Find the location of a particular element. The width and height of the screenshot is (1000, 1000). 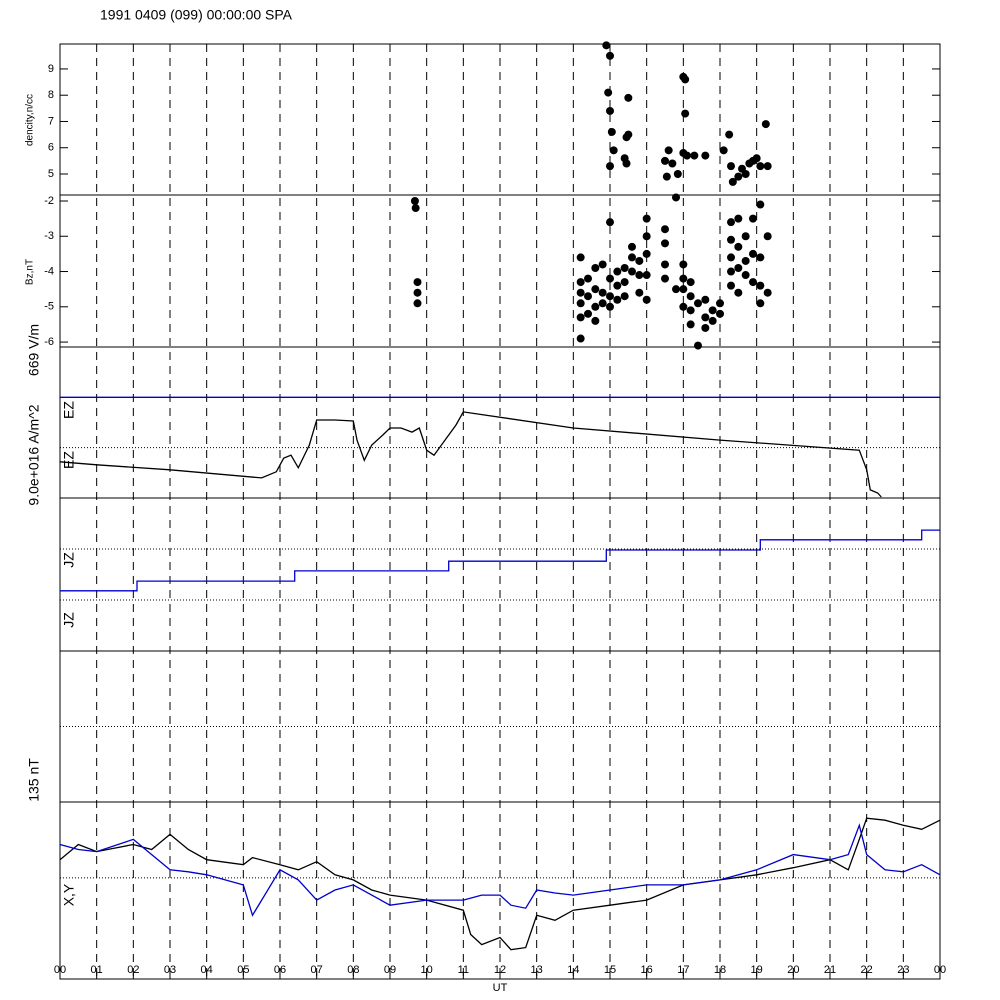

y-axis-label: Bz,nT is located at coordinates (30, 272).